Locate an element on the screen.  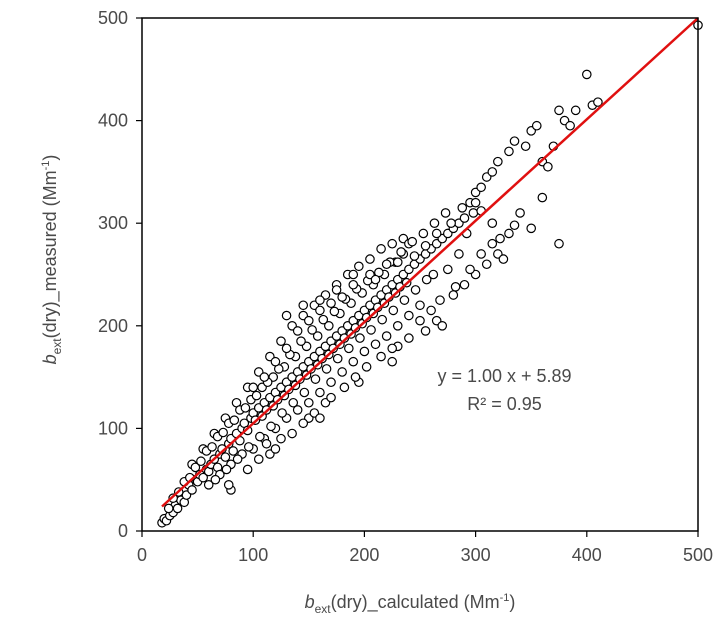
y-axis: 0 100 200 300 400 500 is located at coordinates (120, 274).